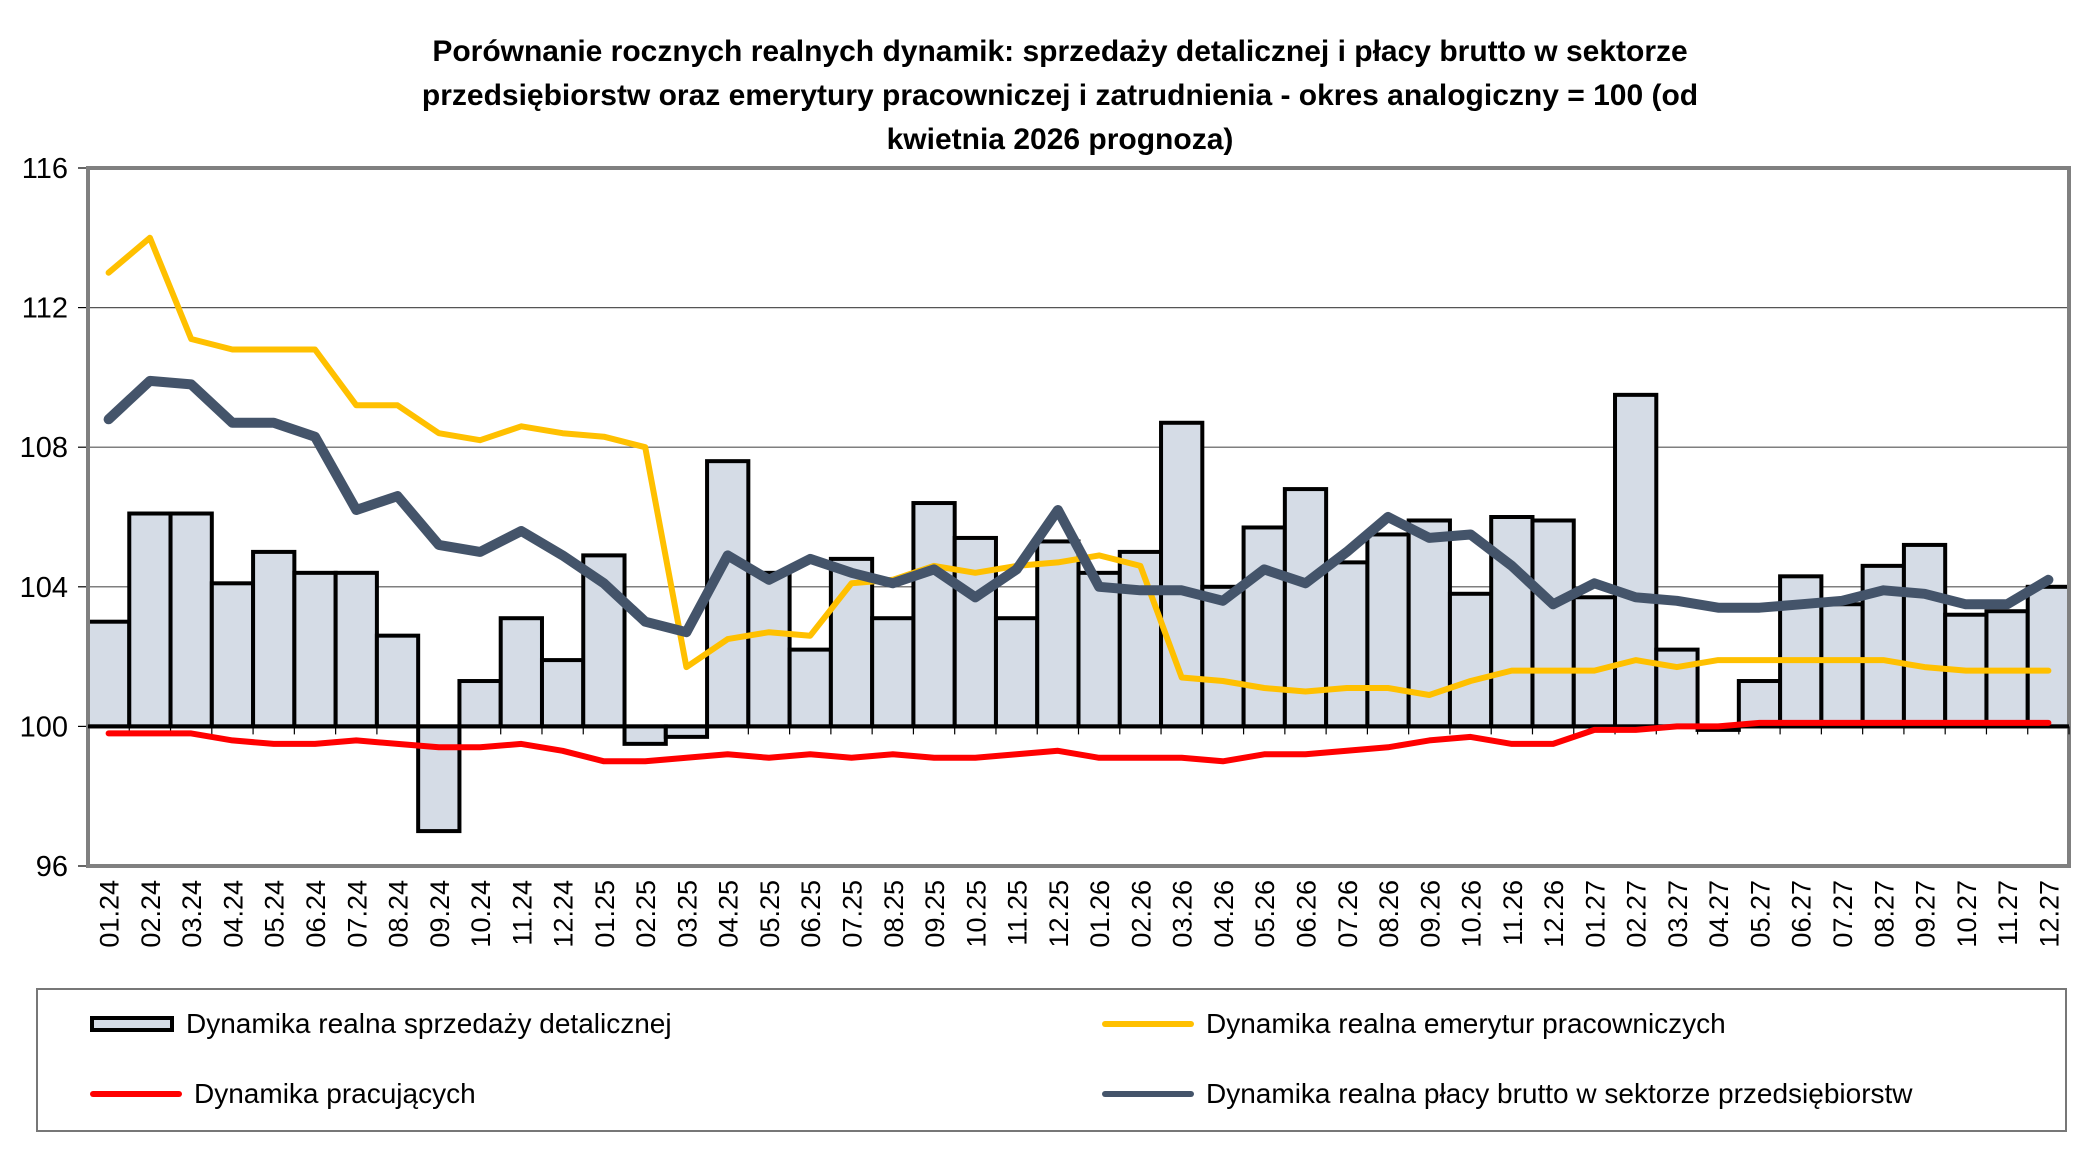 This screenshot has width=2079, height=1149. Describe the element at coordinates (1348, 914) in the screenshot. I see `x-tick-label: 07.26` at that location.